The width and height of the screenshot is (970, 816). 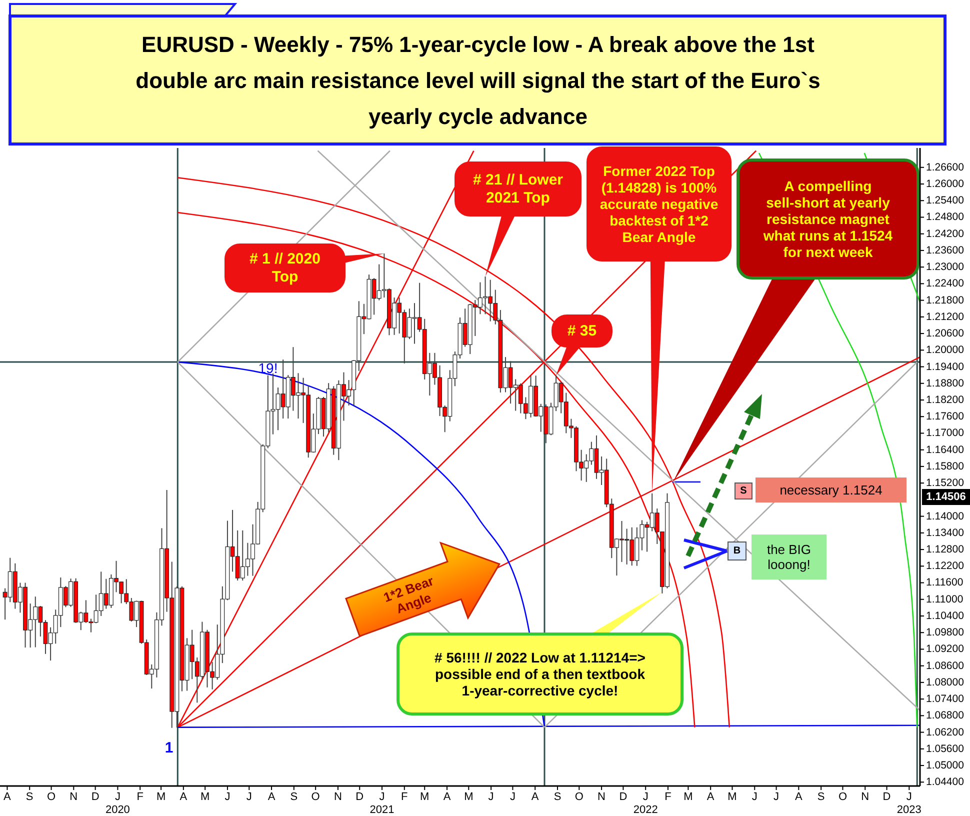 I want to click on y-tick-label: 1.08000, so click(x=945, y=682).